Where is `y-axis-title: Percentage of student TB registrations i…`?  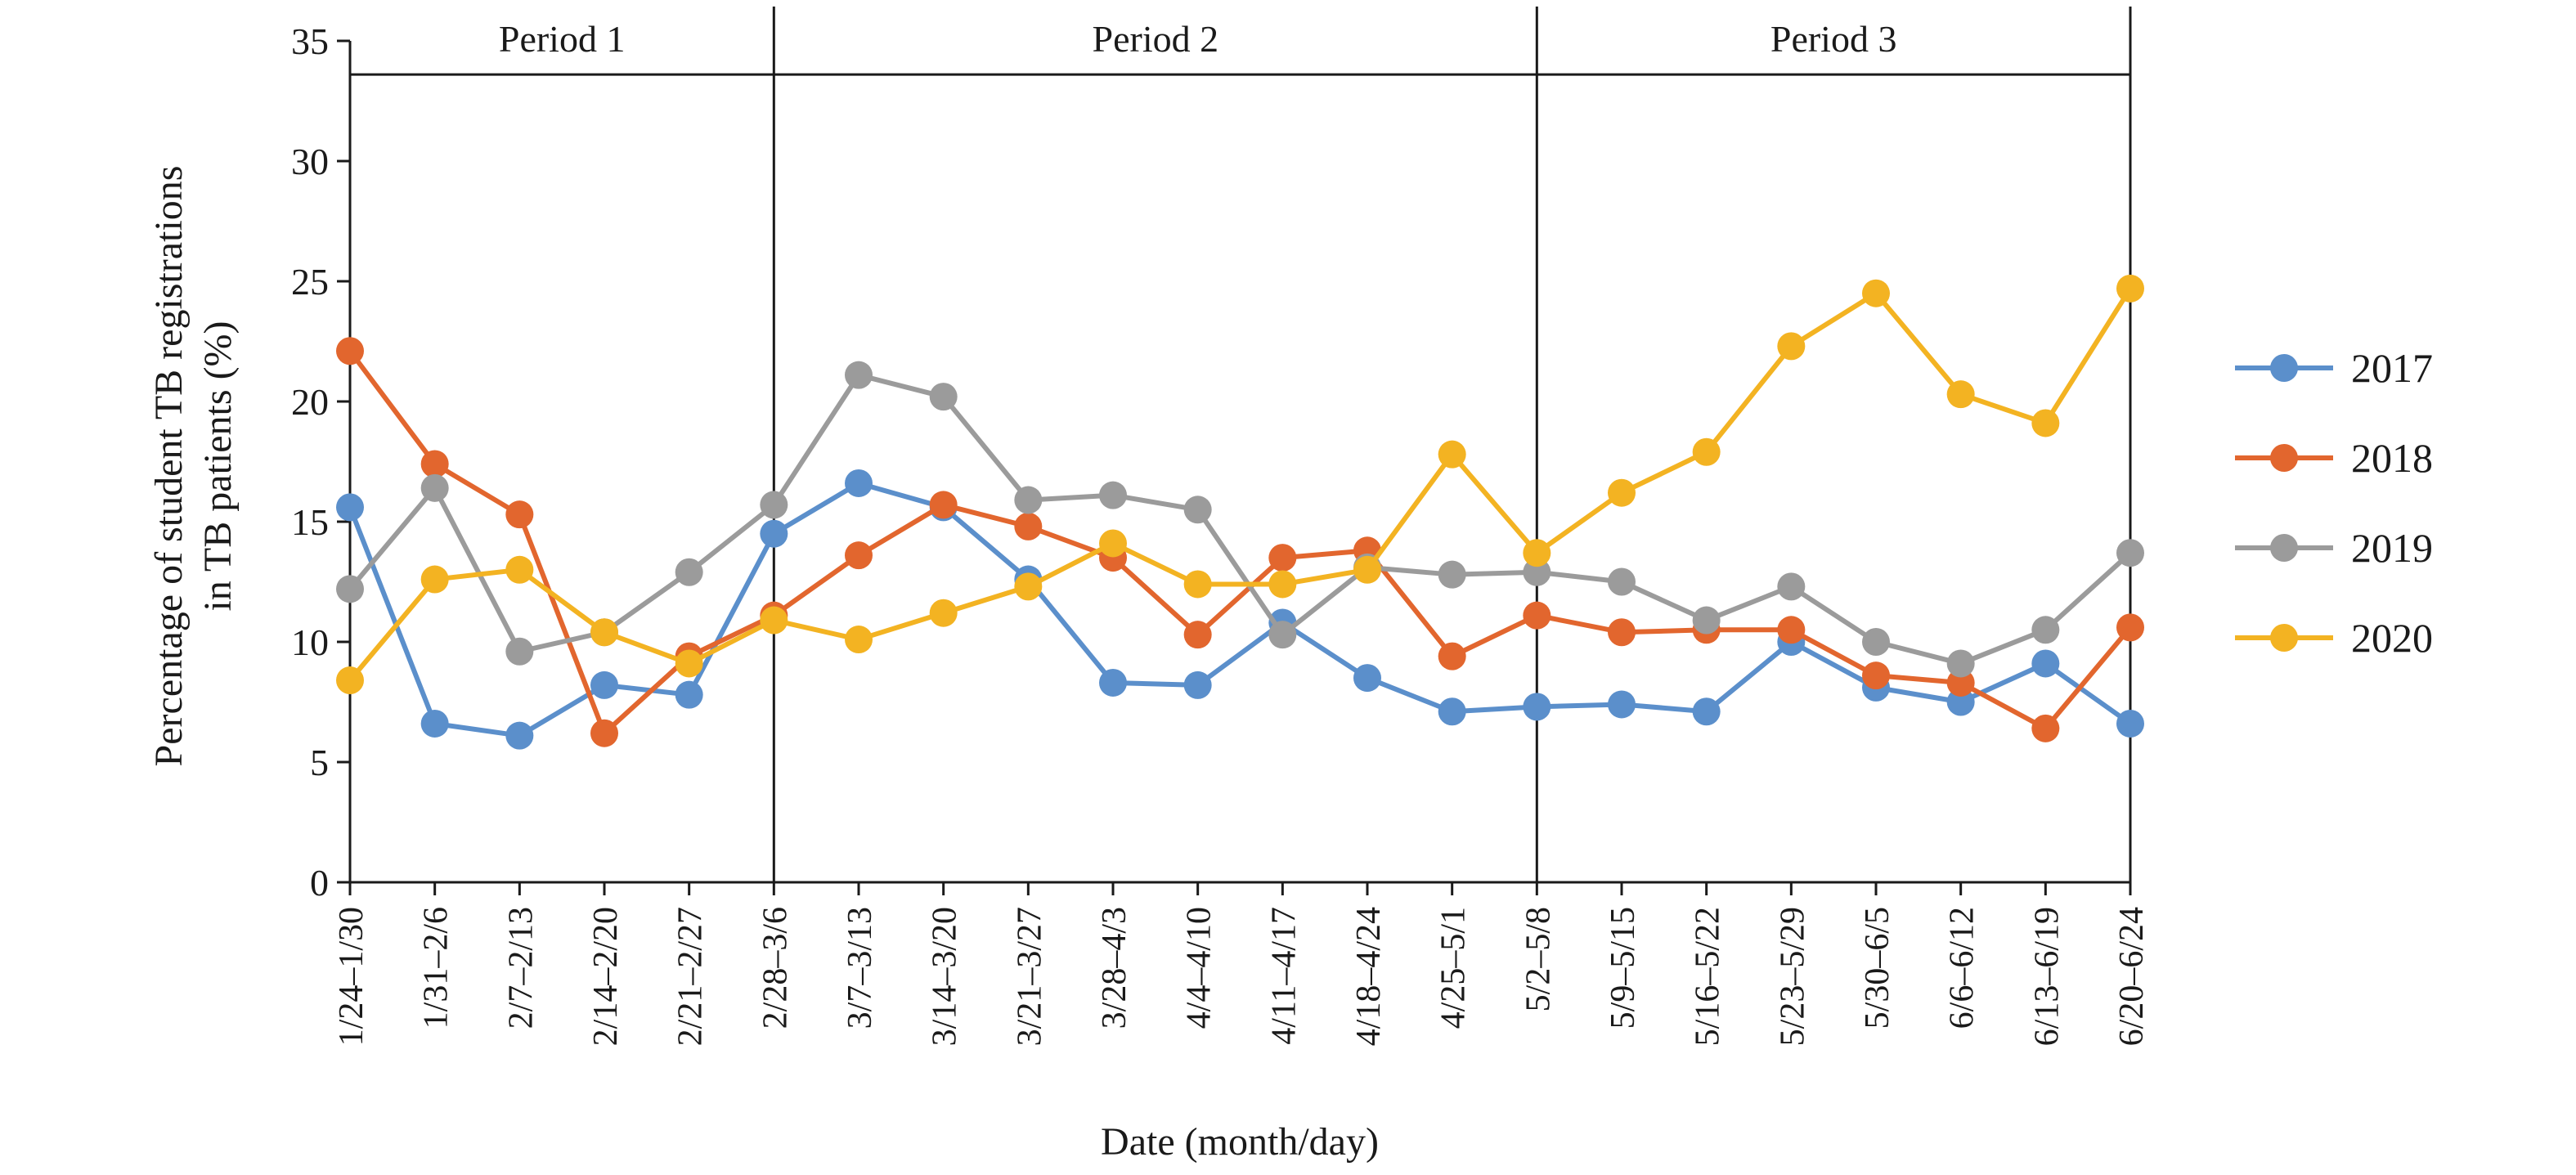 y-axis-title: Percentage of student TB registrations i… is located at coordinates (194, 467).